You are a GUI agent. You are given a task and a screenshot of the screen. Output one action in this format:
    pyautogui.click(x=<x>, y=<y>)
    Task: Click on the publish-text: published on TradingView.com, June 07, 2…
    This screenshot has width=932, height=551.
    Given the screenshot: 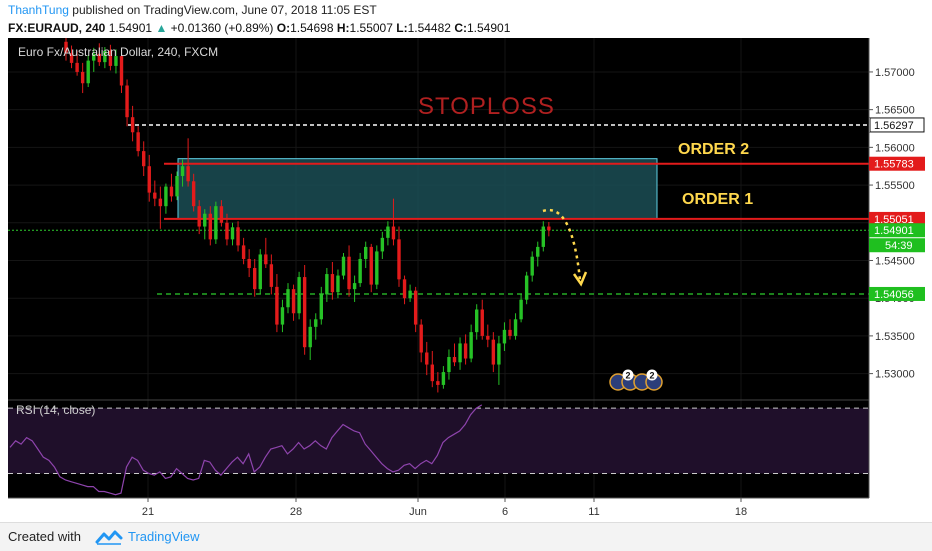 What is the action you would take?
    pyautogui.click(x=222, y=10)
    